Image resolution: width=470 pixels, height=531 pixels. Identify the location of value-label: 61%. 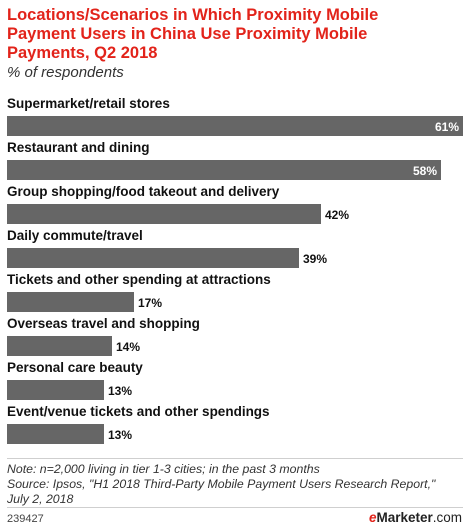
(447, 127).